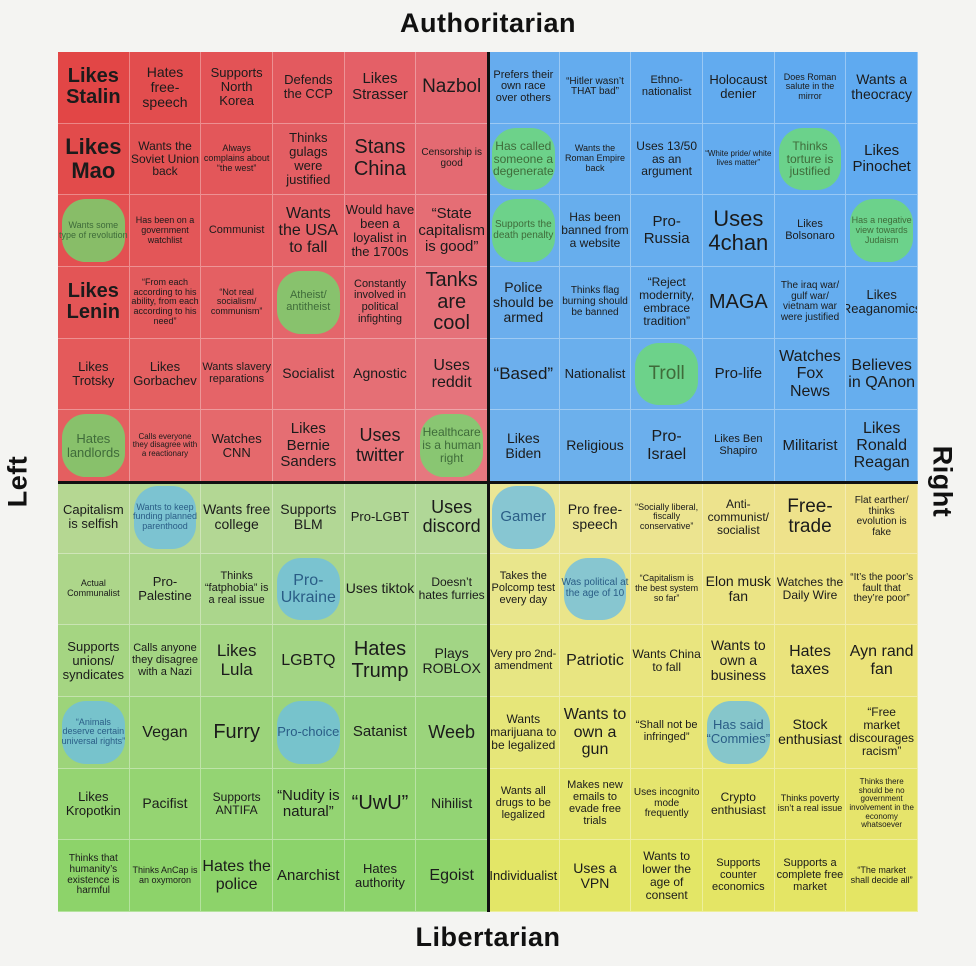 The height and width of the screenshot is (966, 976). Describe the element at coordinates (882, 302) in the screenshot. I see `cell-label: Likes Reaganomics` at that location.